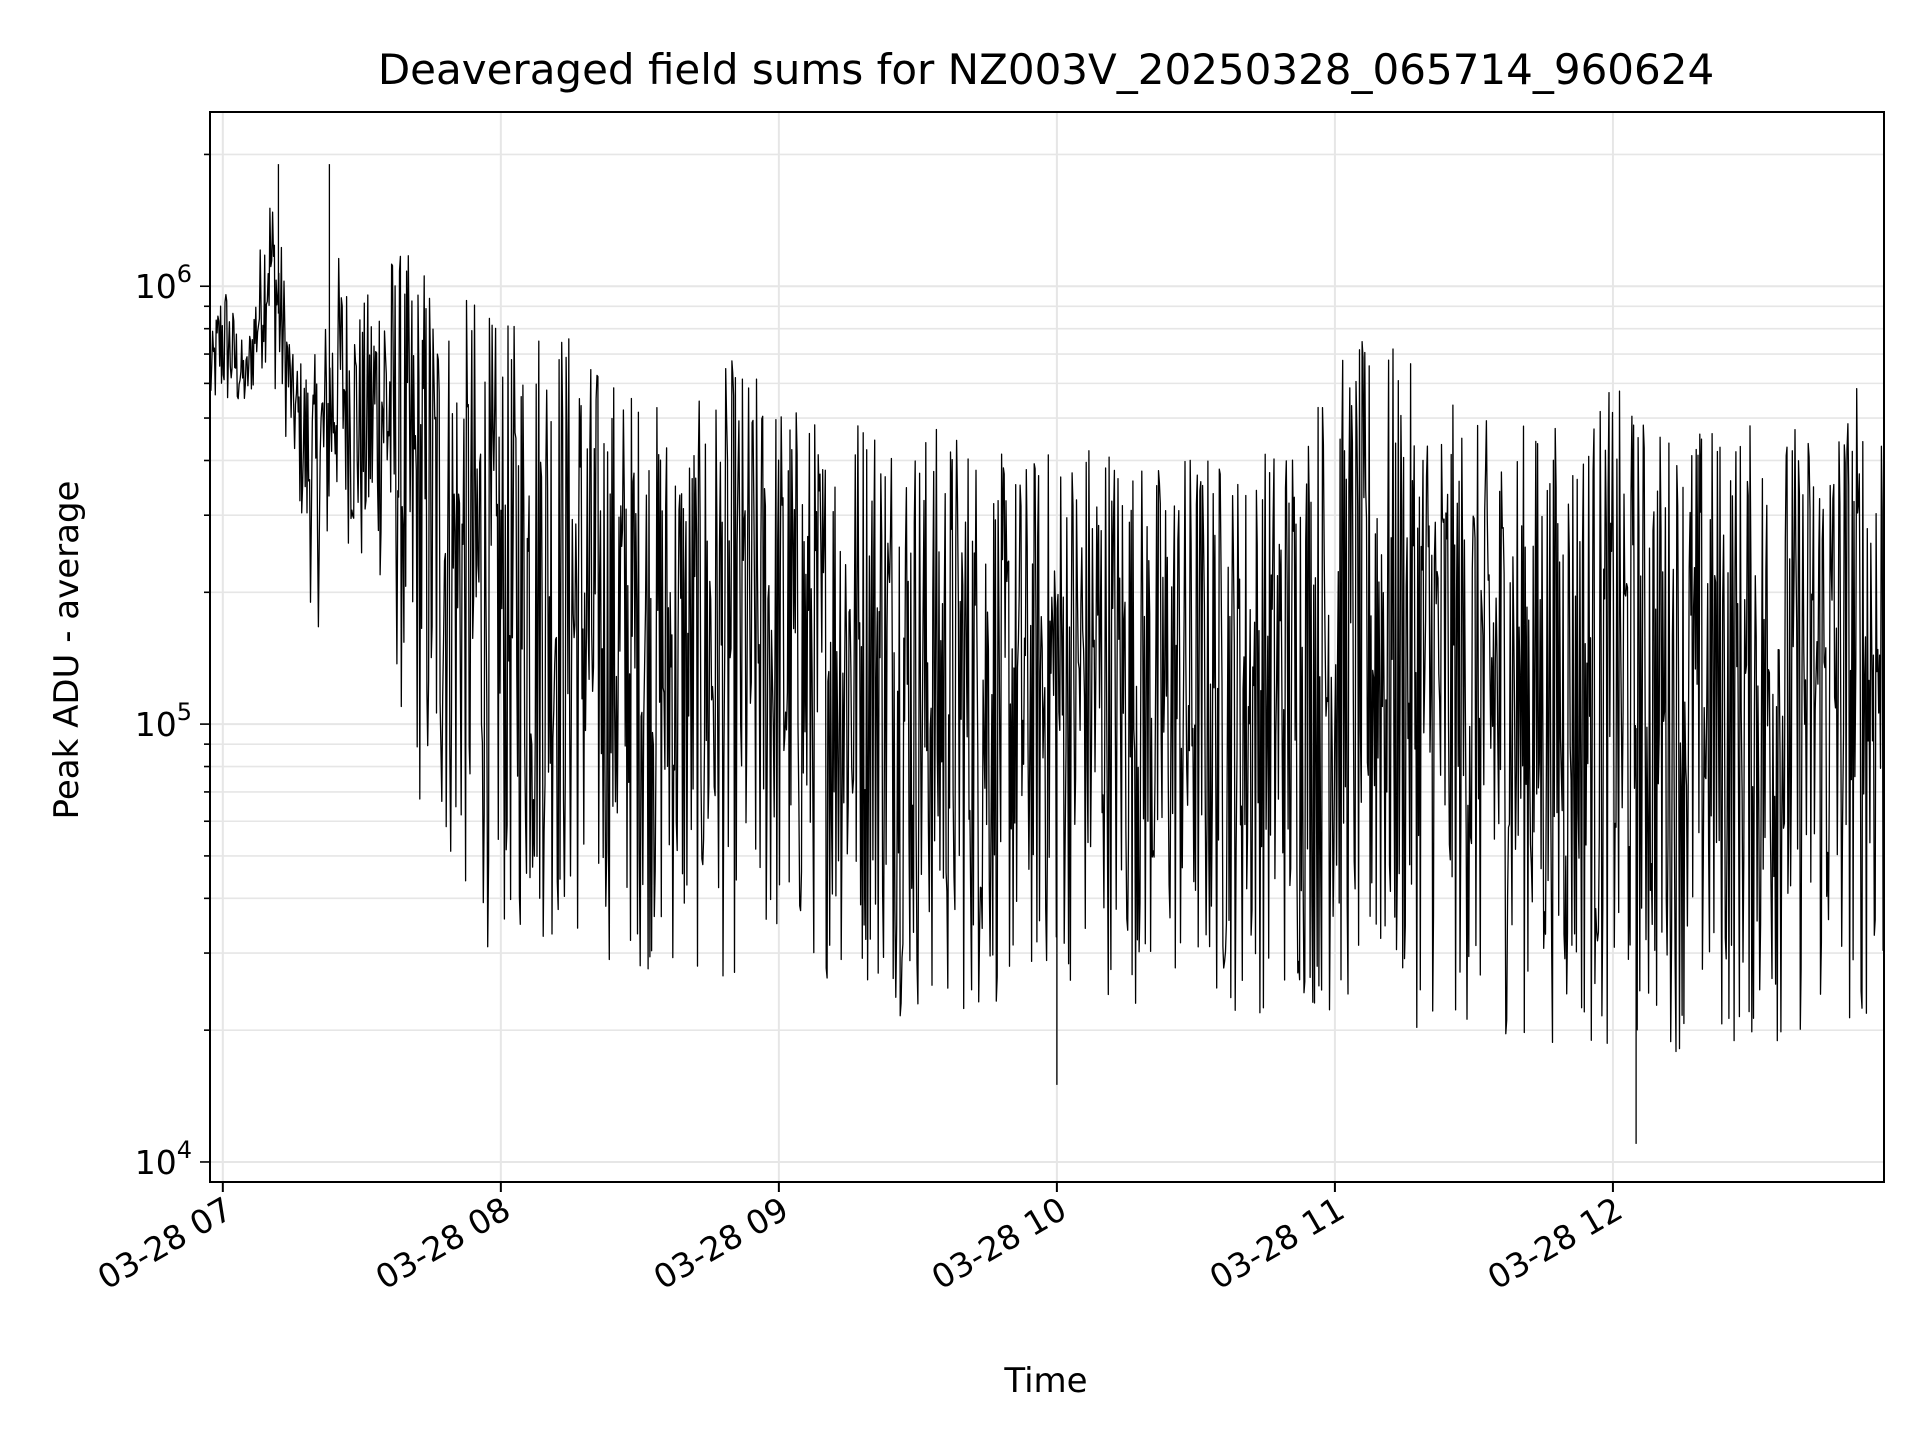 The height and width of the screenshot is (1440, 1920). Describe the element at coordinates (163, 283) in the screenshot. I see `y-tick-label: 10⁶` at that location.